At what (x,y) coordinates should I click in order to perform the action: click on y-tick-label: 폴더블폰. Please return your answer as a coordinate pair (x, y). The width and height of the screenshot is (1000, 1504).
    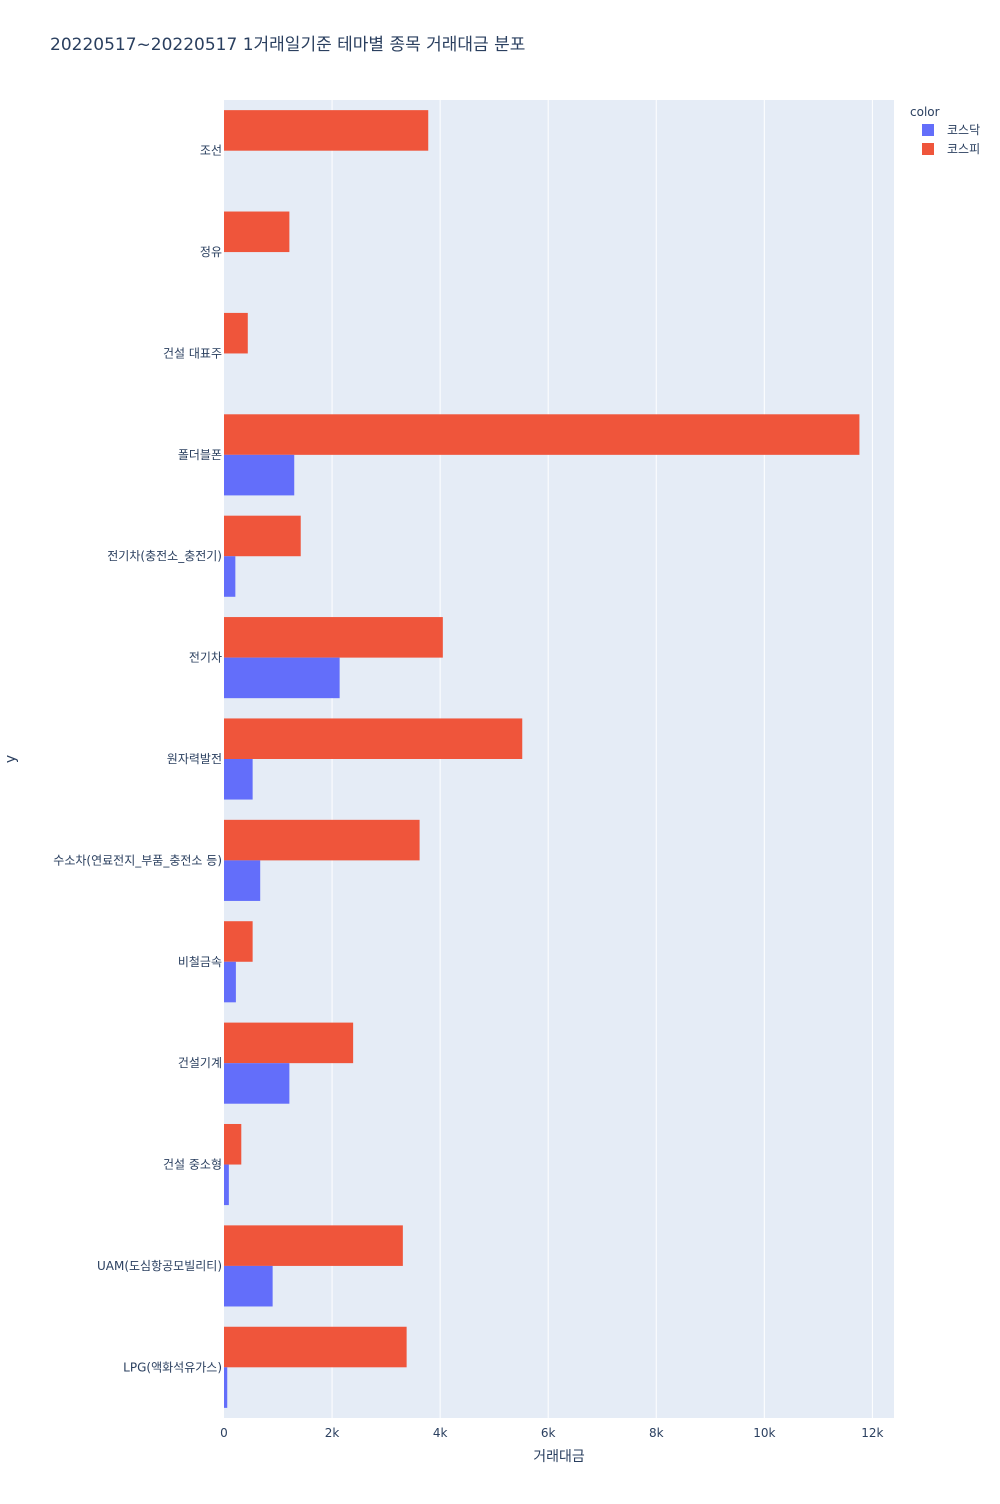
    Looking at the image, I should click on (200, 455).